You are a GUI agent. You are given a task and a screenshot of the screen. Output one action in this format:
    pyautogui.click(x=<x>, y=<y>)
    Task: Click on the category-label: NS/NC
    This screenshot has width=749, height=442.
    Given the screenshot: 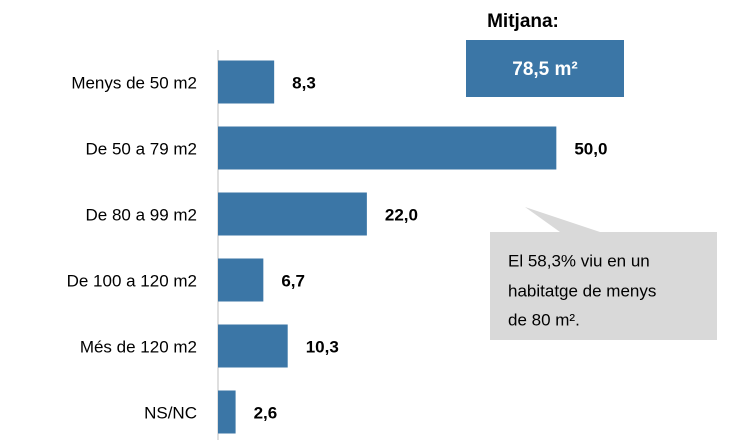 What is the action you would take?
    pyautogui.click(x=170, y=412)
    